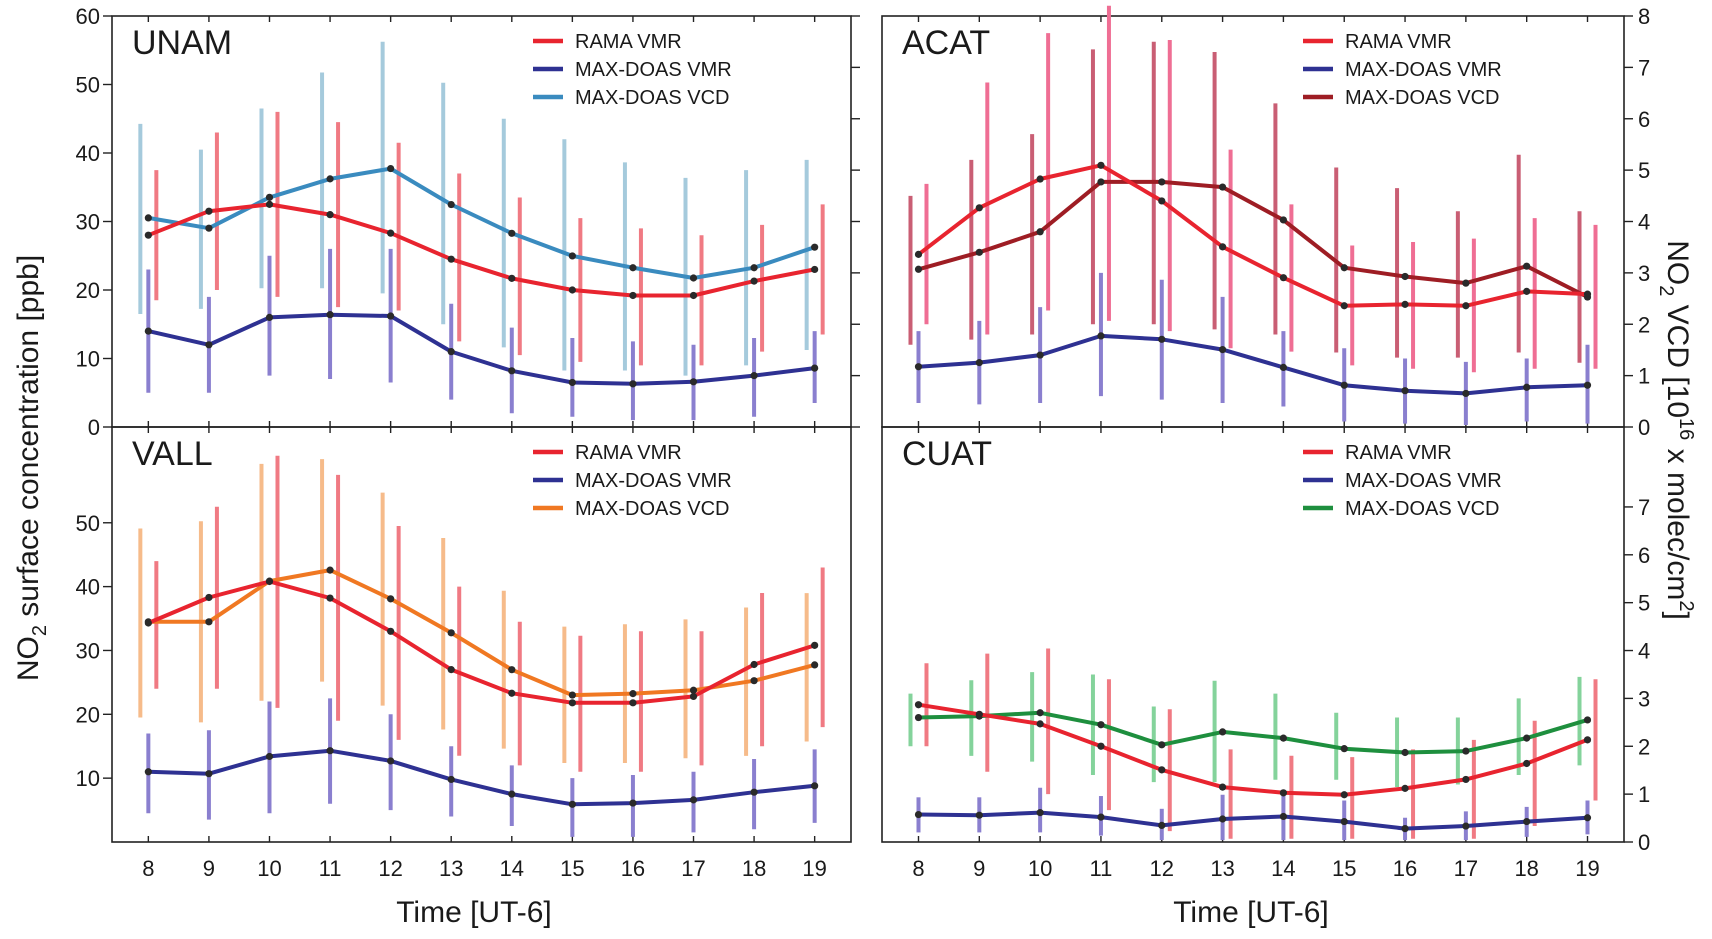 The image size is (1712, 939). What do you see at coordinates (1644, 427) in the screenshot?
I see `y2-tick-label: 0` at bounding box center [1644, 427].